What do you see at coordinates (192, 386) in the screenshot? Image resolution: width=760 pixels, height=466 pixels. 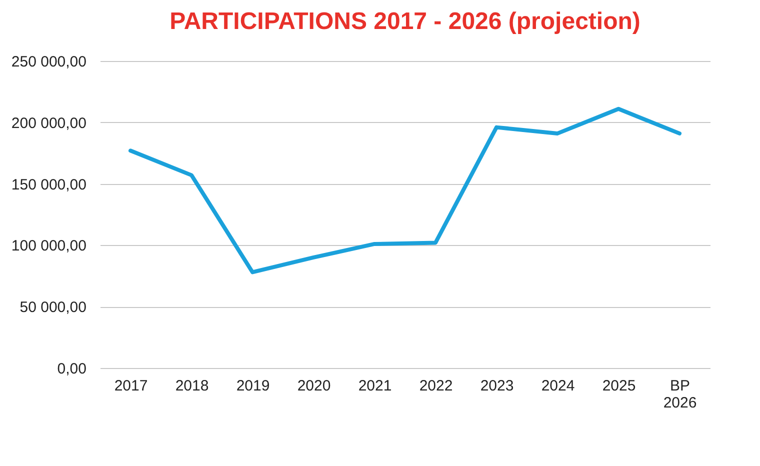 I see `x-tick-label: 2018` at bounding box center [192, 386].